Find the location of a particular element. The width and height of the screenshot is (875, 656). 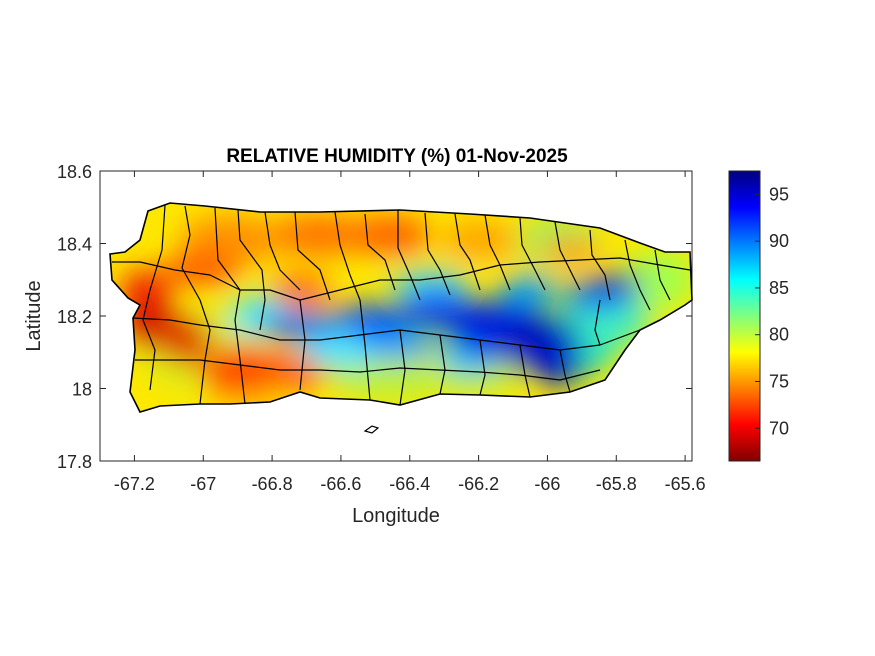

y-axis-label: Latitude is located at coordinates (34, 315).